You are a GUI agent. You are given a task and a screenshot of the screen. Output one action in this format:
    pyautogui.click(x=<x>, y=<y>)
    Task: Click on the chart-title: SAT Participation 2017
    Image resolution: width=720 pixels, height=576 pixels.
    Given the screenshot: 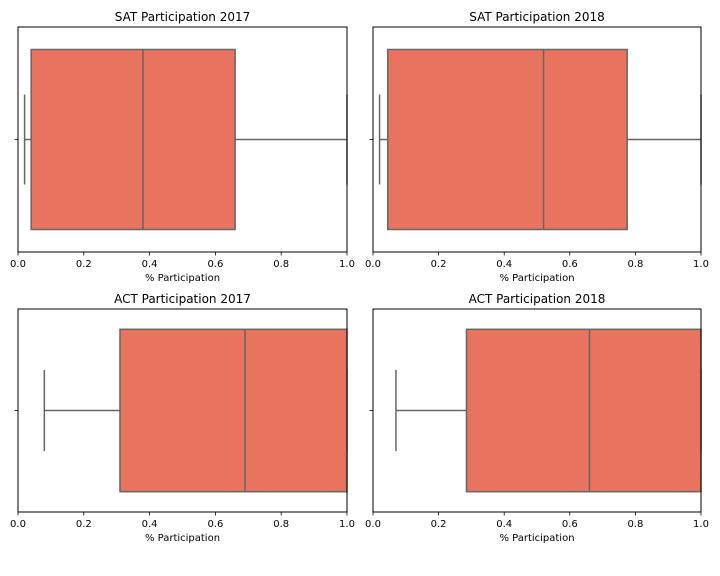 What is the action you would take?
    pyautogui.click(x=183, y=17)
    